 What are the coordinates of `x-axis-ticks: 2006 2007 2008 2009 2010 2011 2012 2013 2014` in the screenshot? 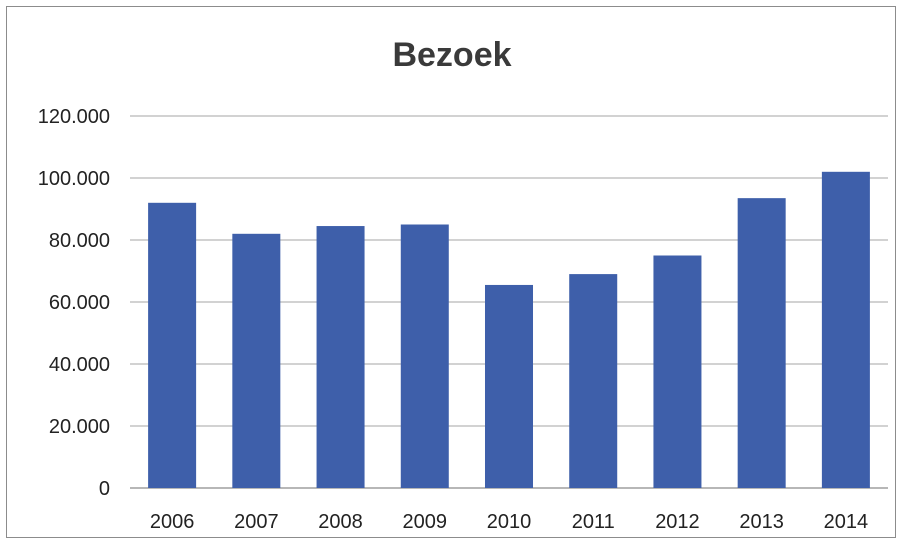 It's located at (509, 522).